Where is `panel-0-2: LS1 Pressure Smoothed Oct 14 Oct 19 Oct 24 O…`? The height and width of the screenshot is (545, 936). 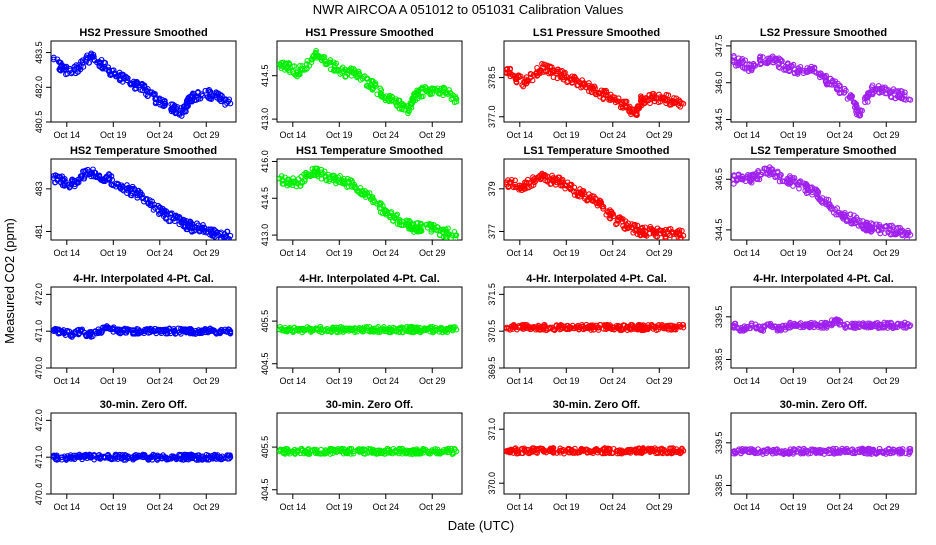 panel-0-2: LS1 Pressure Smoothed Oct 14 Oct 19 Oct 24 O… is located at coordinates (588, 83).